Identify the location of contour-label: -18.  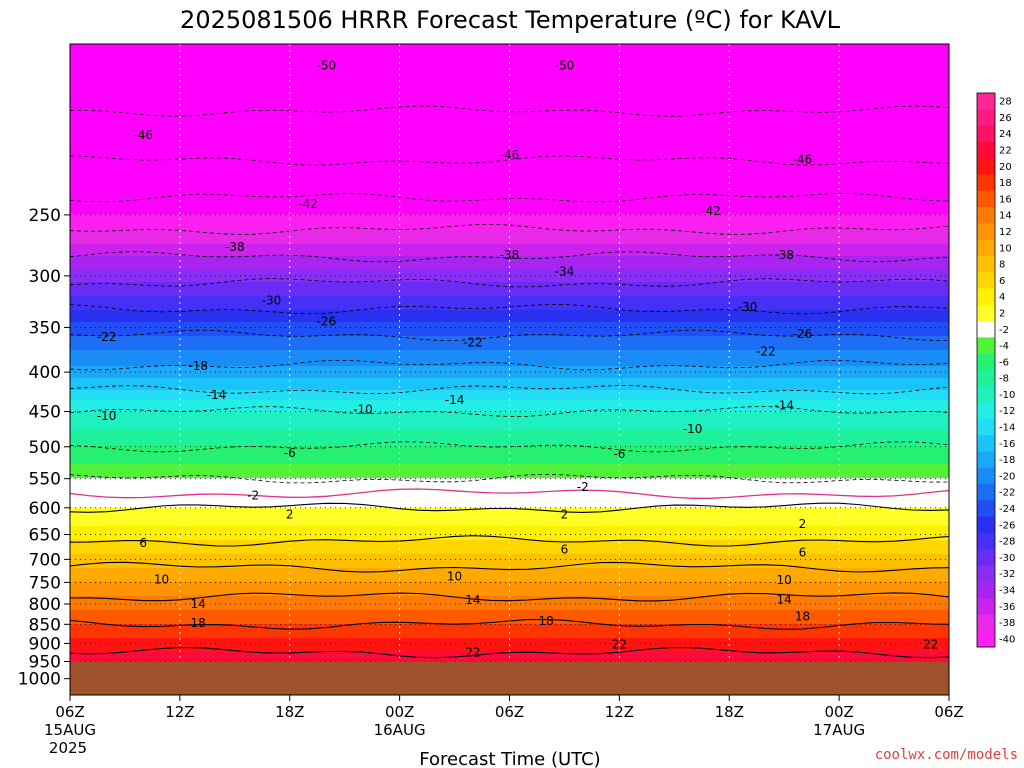
(198, 366).